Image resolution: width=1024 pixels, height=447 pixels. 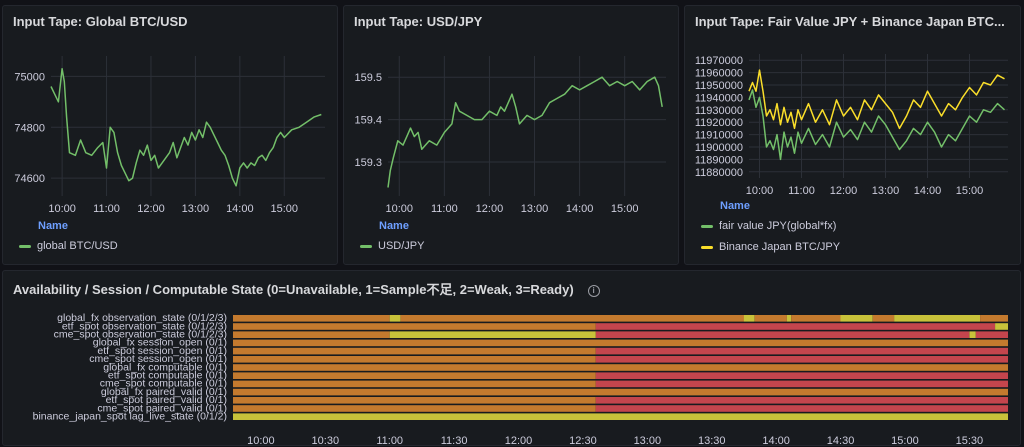 I want to click on y-tick-label: 11890000, so click(x=719, y=160).